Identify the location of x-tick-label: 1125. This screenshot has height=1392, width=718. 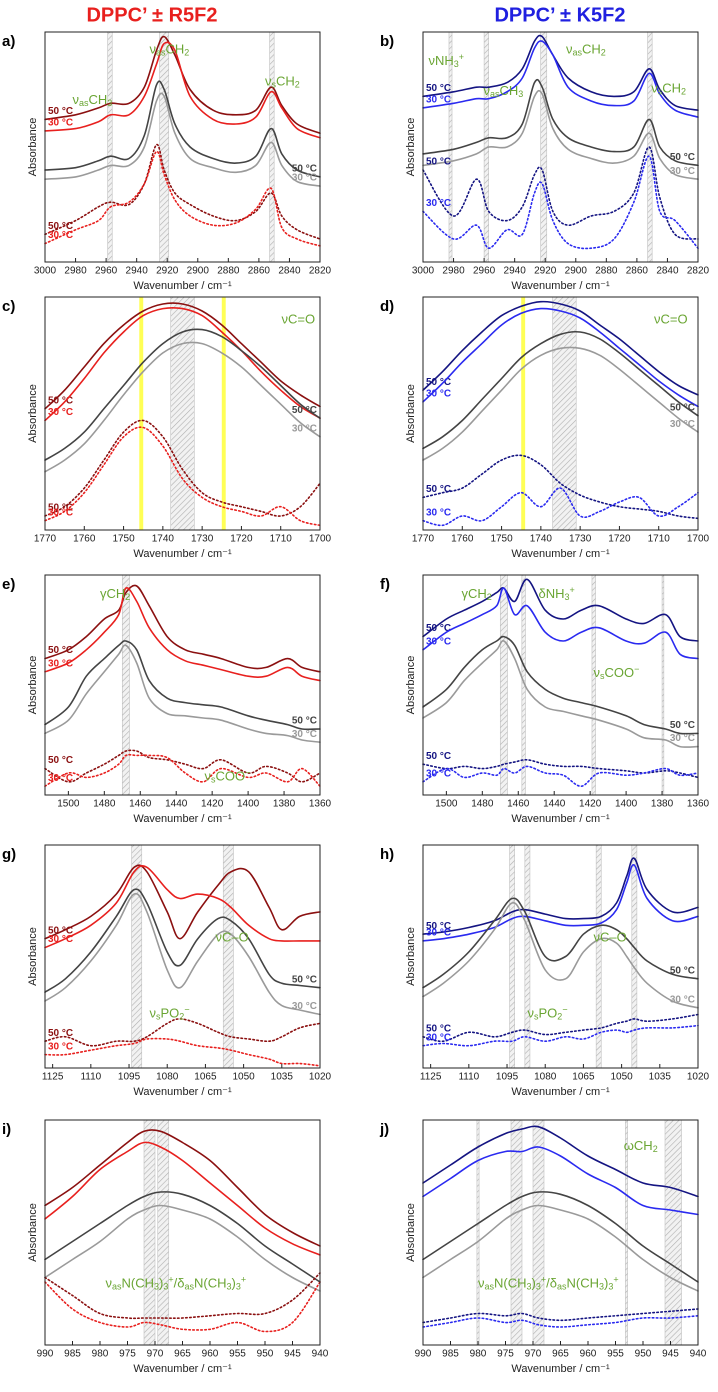
(431, 1077).